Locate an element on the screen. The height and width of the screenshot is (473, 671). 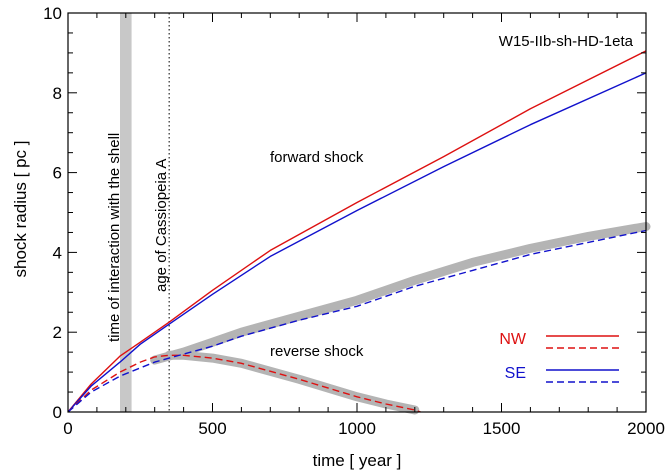
legend-label-se: SE is located at coordinates (515, 373).